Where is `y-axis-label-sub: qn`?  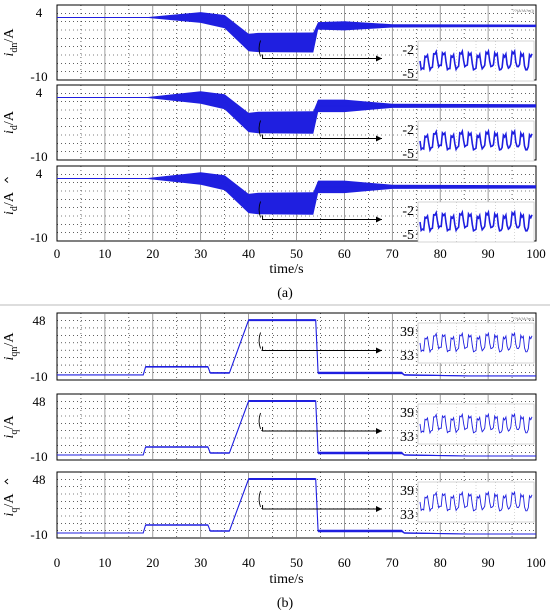
y-axis-label-sub: qn is located at coordinates (14, 352).